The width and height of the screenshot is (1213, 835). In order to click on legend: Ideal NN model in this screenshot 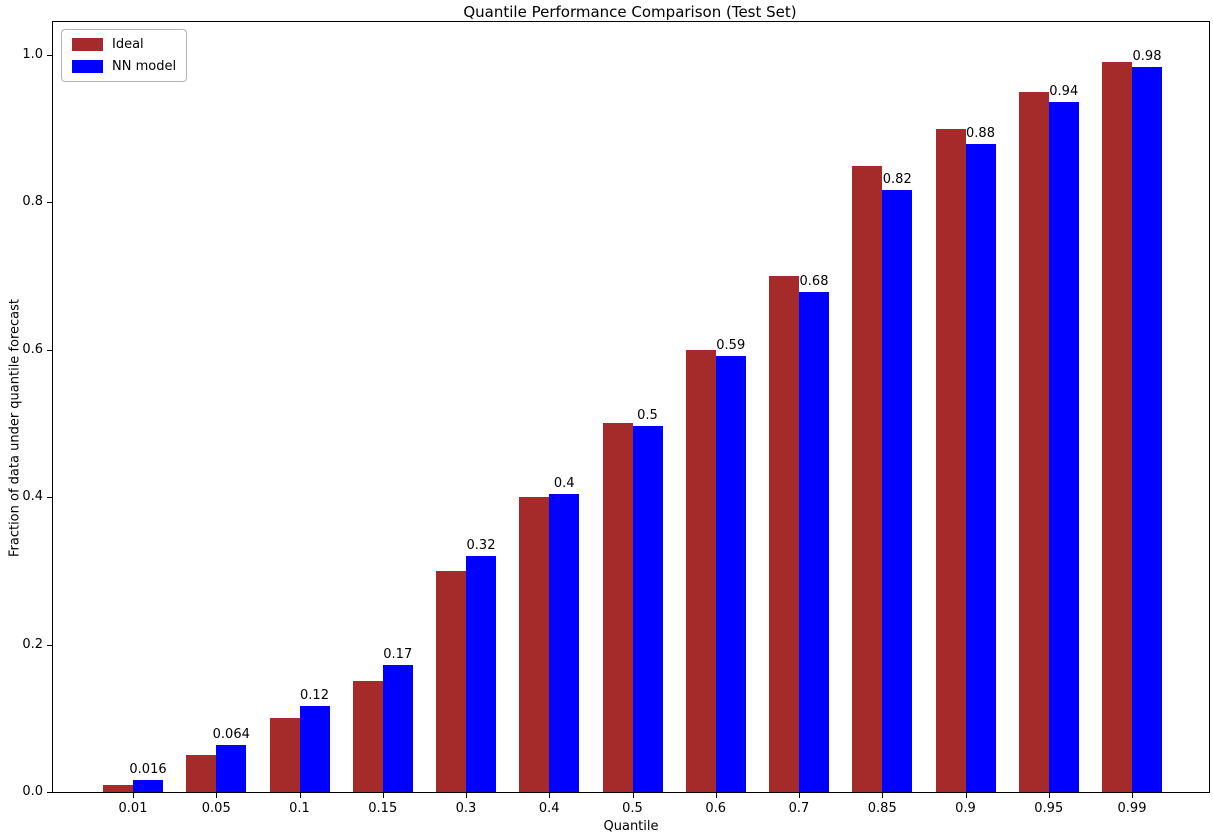, I will do `click(124, 55)`.